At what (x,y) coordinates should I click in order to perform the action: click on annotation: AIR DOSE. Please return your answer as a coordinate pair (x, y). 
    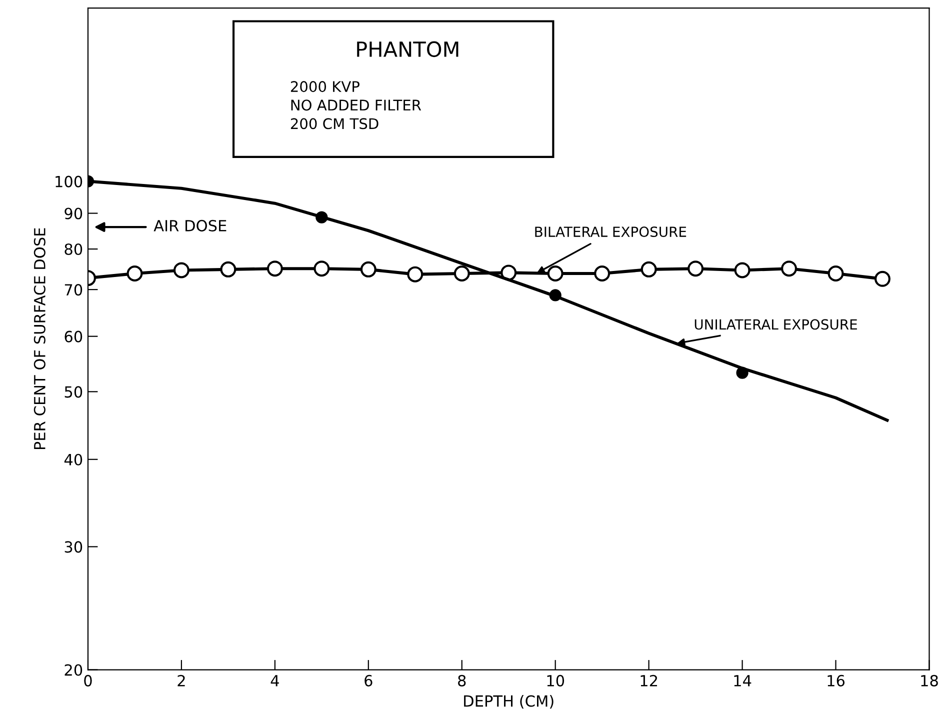
    Looking at the image, I should click on (190, 226).